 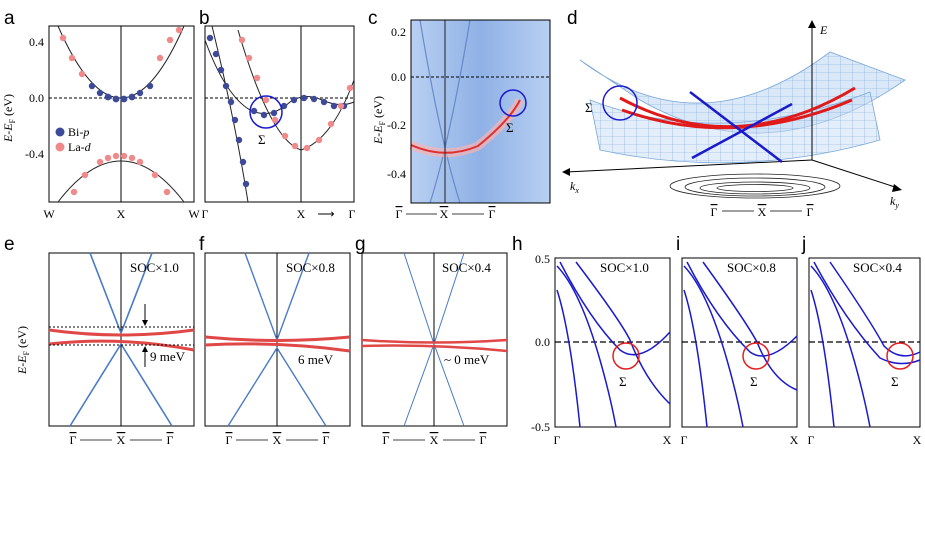 I want to click on panel-b-xlabel-g1: Γ, so click(x=205, y=214).